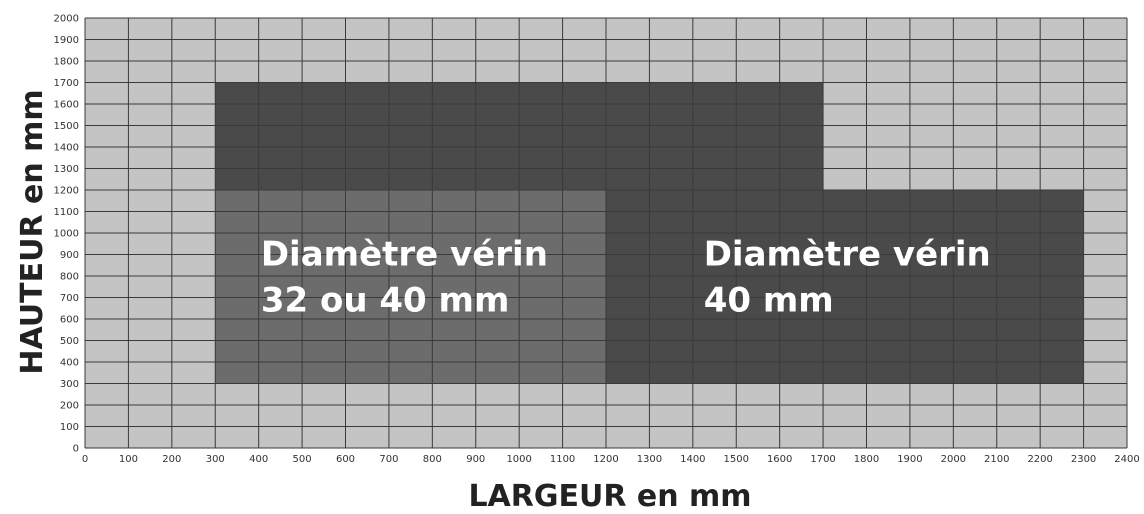  I want to click on y-tick-label: 700, so click(69, 298).